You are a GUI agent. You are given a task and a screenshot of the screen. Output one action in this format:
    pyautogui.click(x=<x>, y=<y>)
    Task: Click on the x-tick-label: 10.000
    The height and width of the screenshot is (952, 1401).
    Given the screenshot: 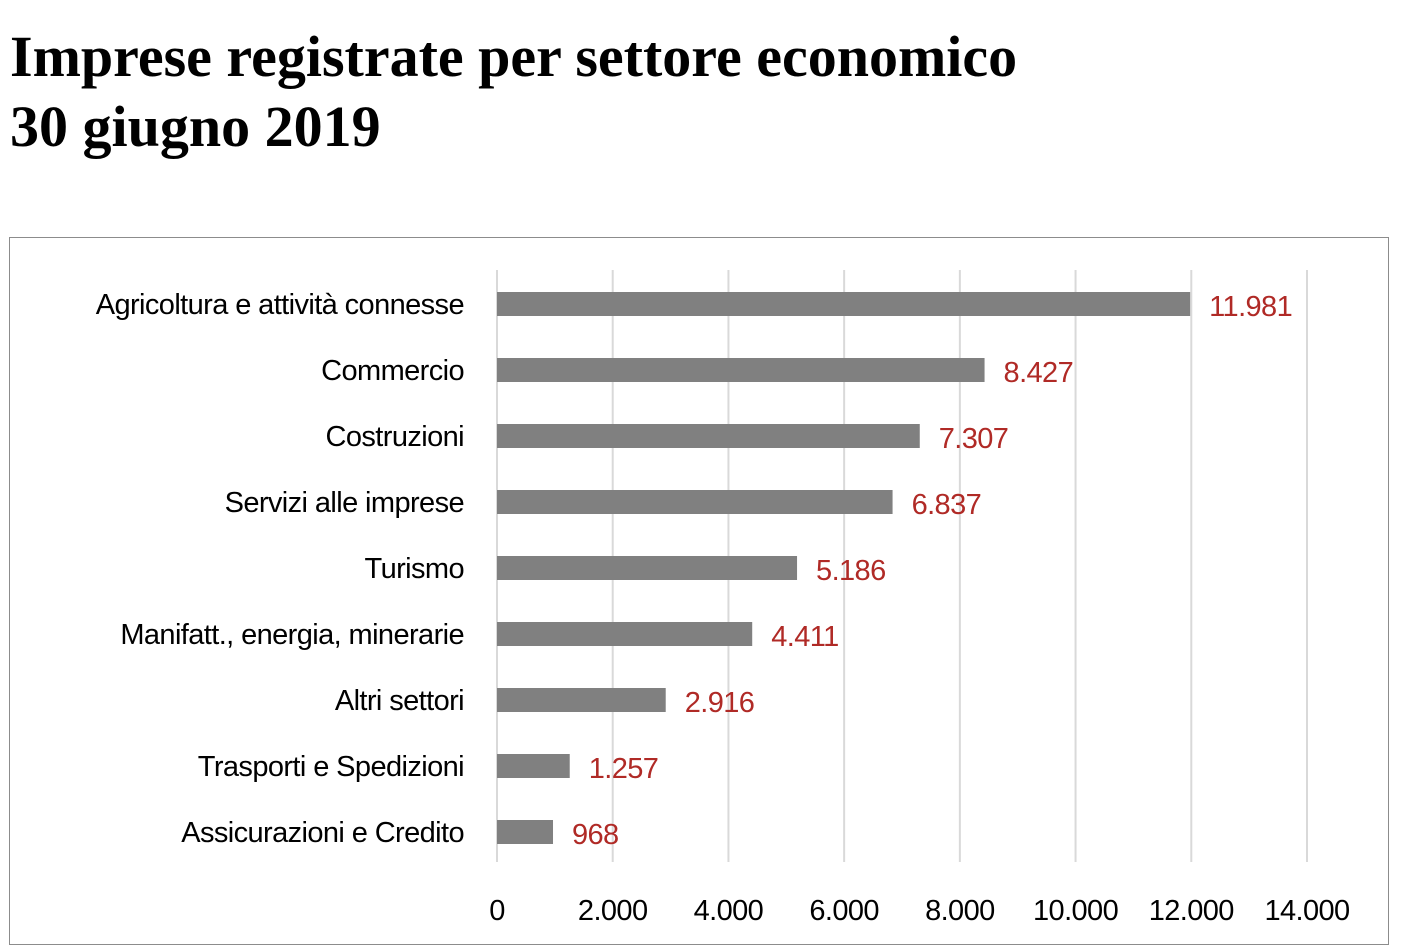 What is the action you would take?
    pyautogui.click(x=1075, y=911)
    